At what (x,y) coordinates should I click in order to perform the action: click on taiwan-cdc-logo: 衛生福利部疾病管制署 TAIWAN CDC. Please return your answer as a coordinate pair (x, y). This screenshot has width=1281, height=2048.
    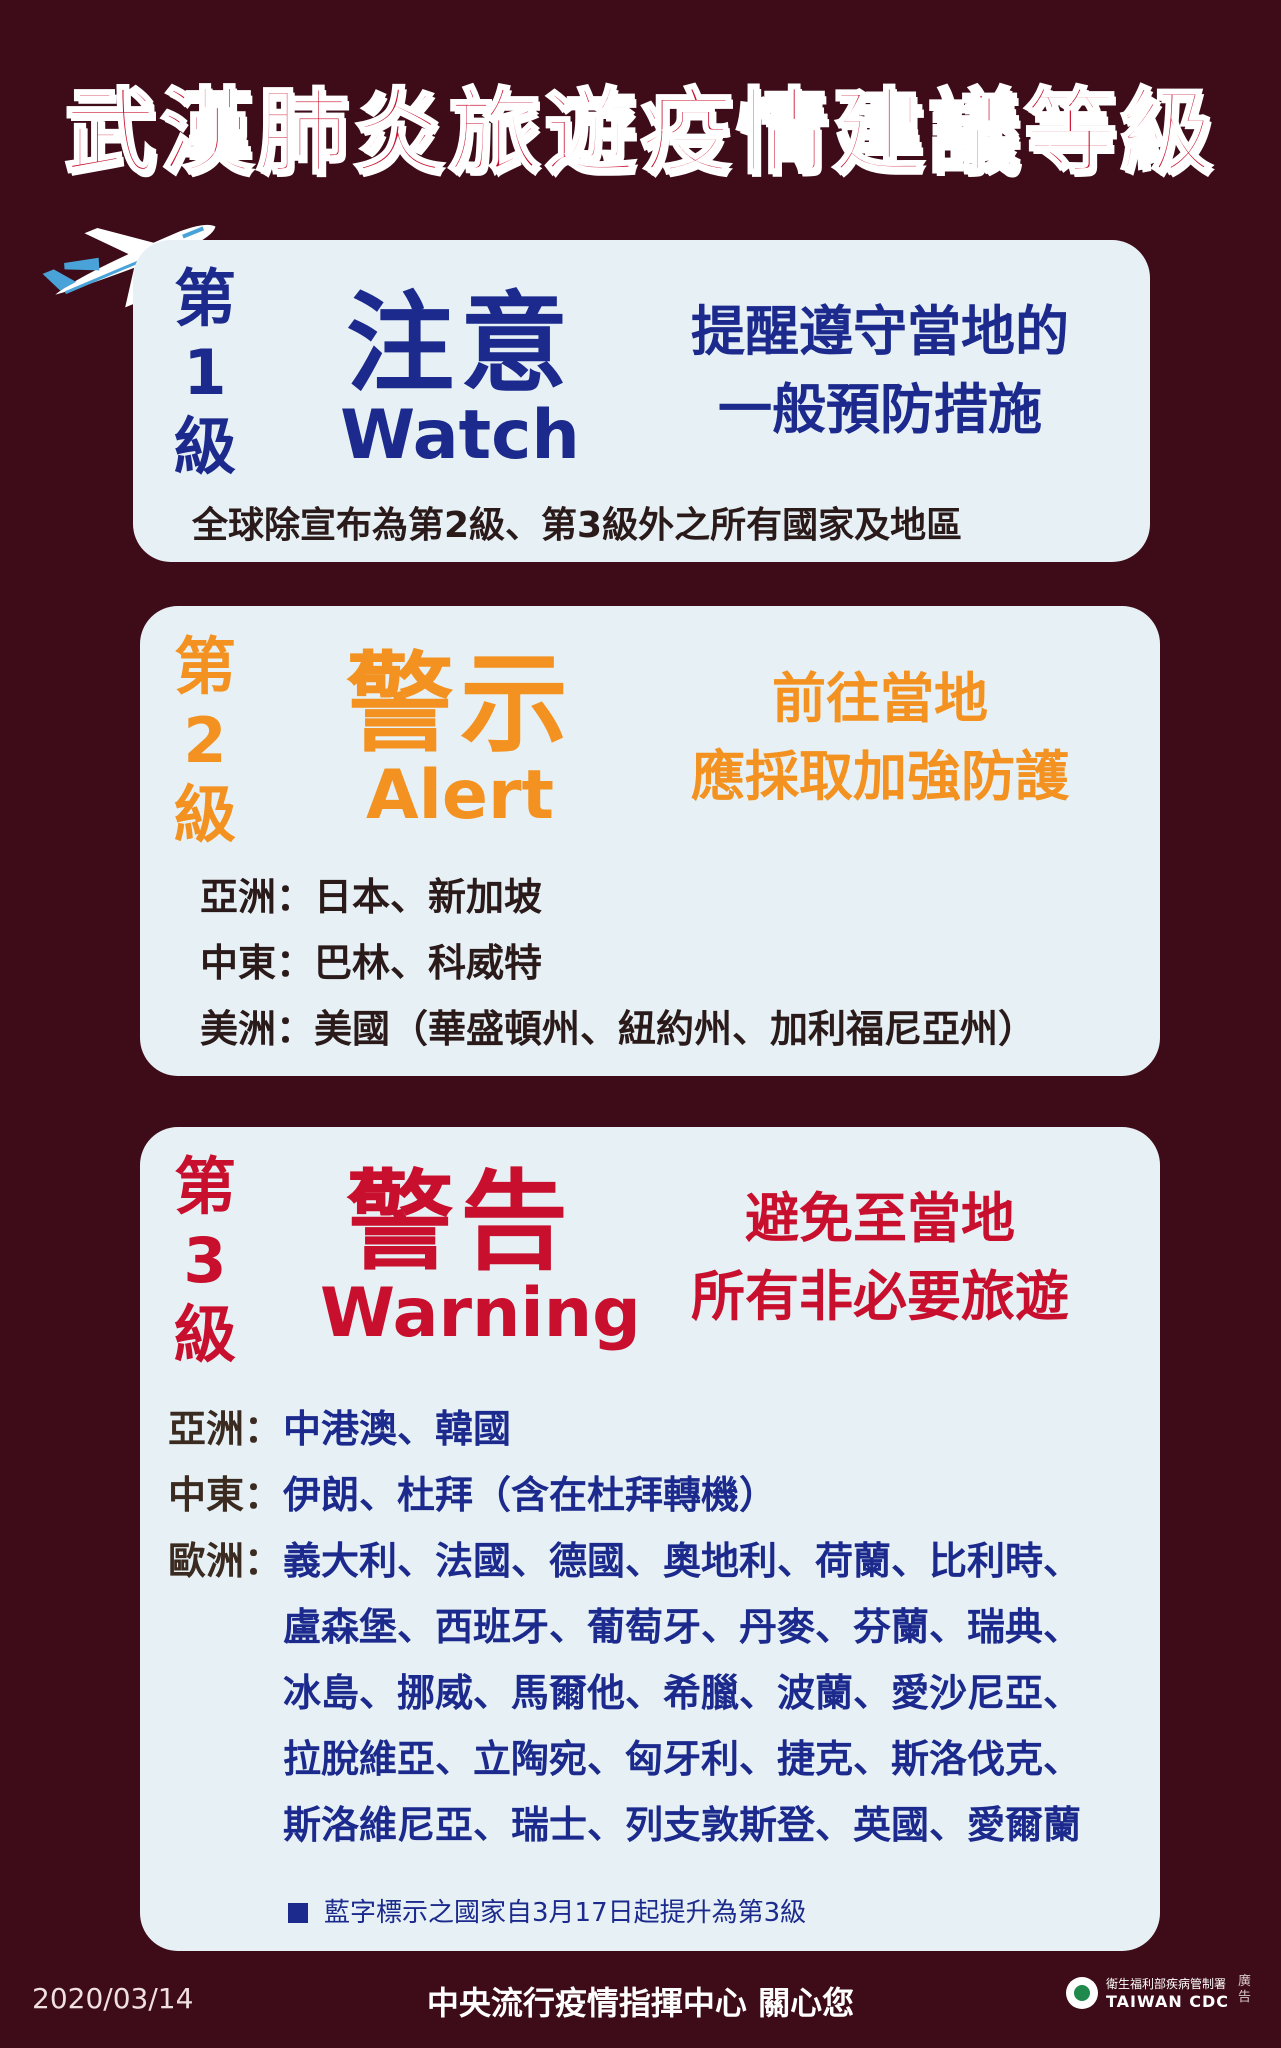
    Looking at the image, I should click on (1147, 1993).